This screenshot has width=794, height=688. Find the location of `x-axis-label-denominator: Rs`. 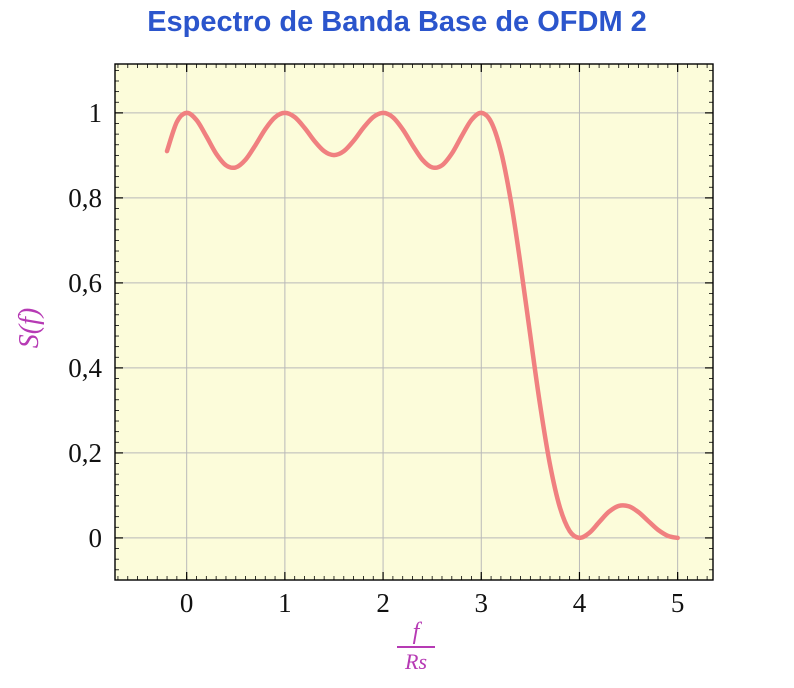

x-axis-label-denominator: Rs is located at coordinates (416, 662).